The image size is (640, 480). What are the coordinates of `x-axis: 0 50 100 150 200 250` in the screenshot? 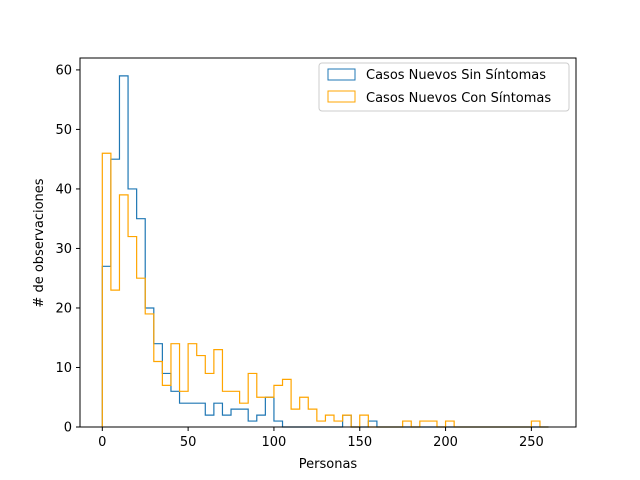 It's located at (321, 438).